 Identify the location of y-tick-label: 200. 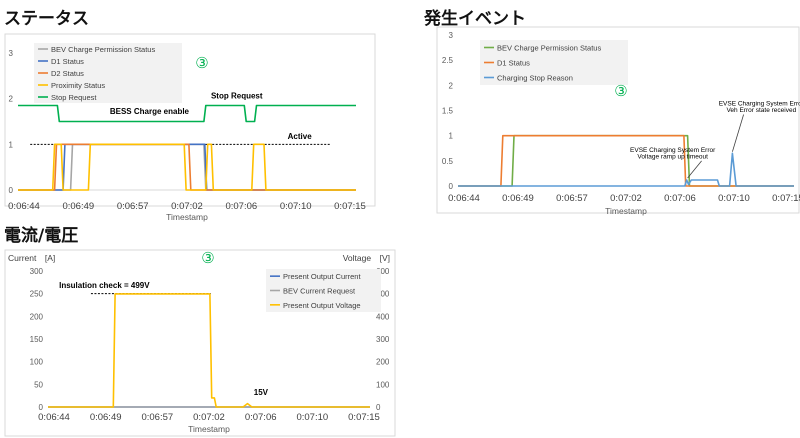
(37, 316).